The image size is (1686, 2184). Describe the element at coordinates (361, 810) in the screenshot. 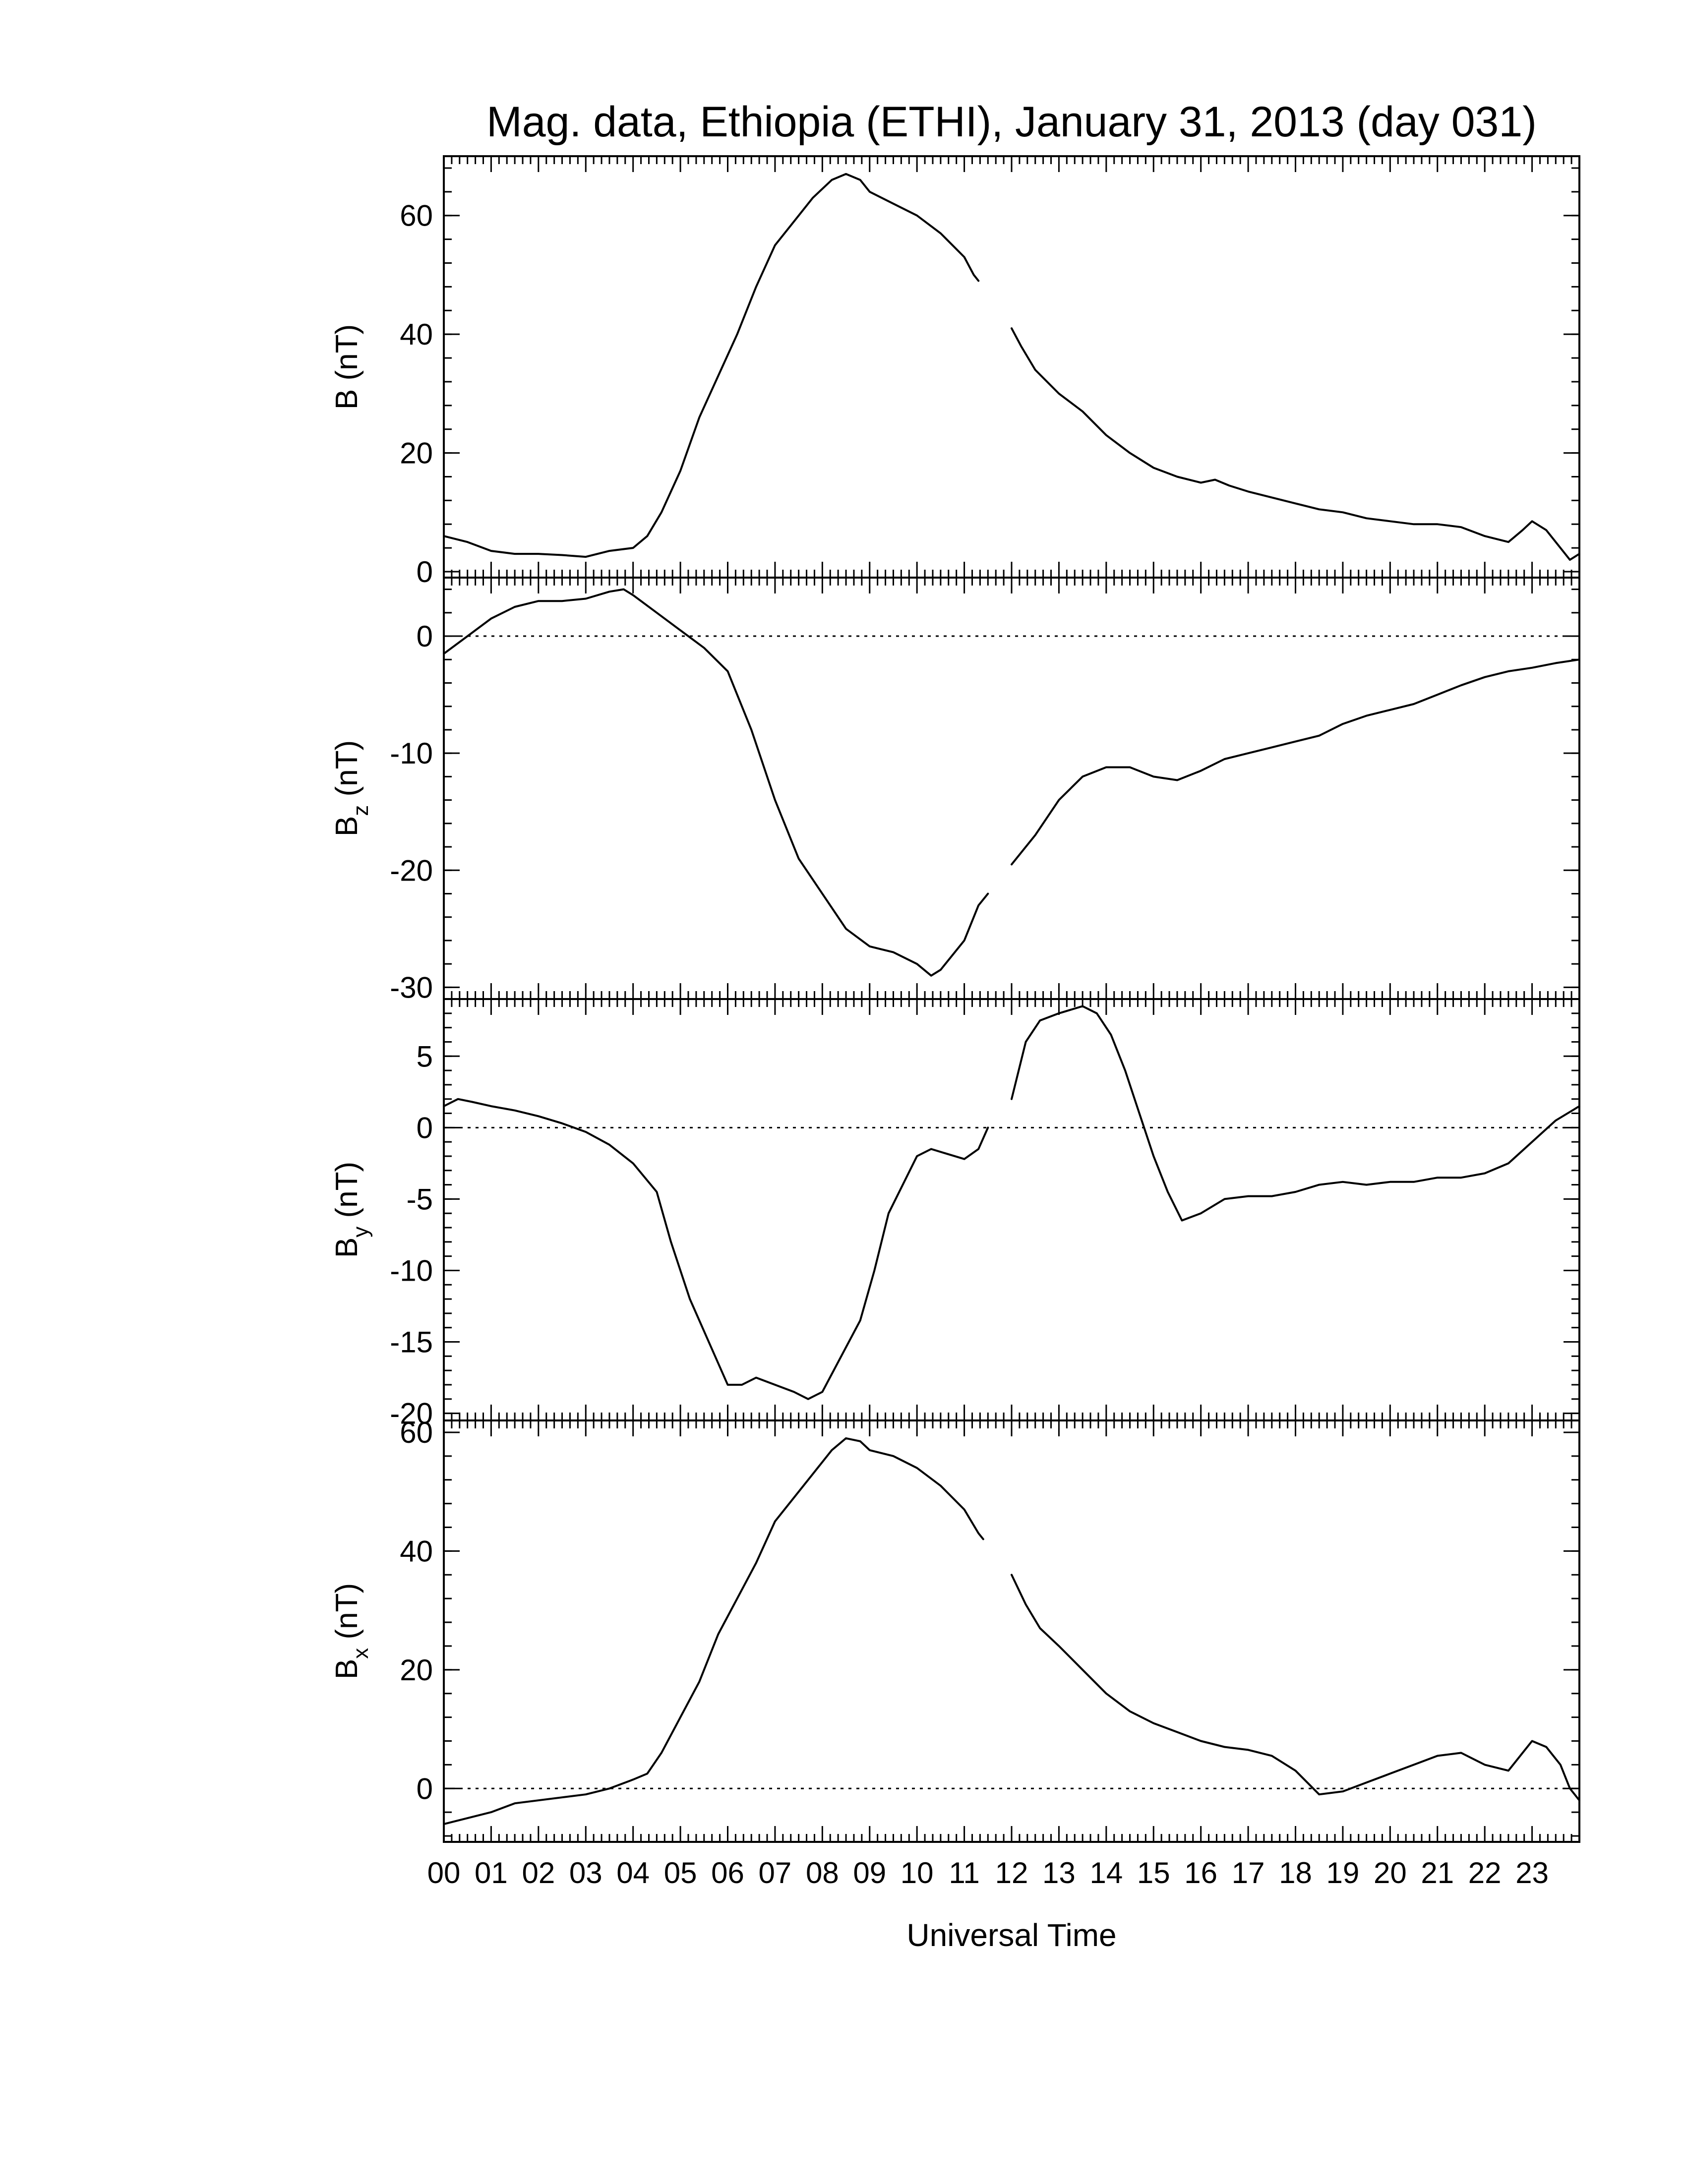

I see `y-label-subscript: z` at that location.